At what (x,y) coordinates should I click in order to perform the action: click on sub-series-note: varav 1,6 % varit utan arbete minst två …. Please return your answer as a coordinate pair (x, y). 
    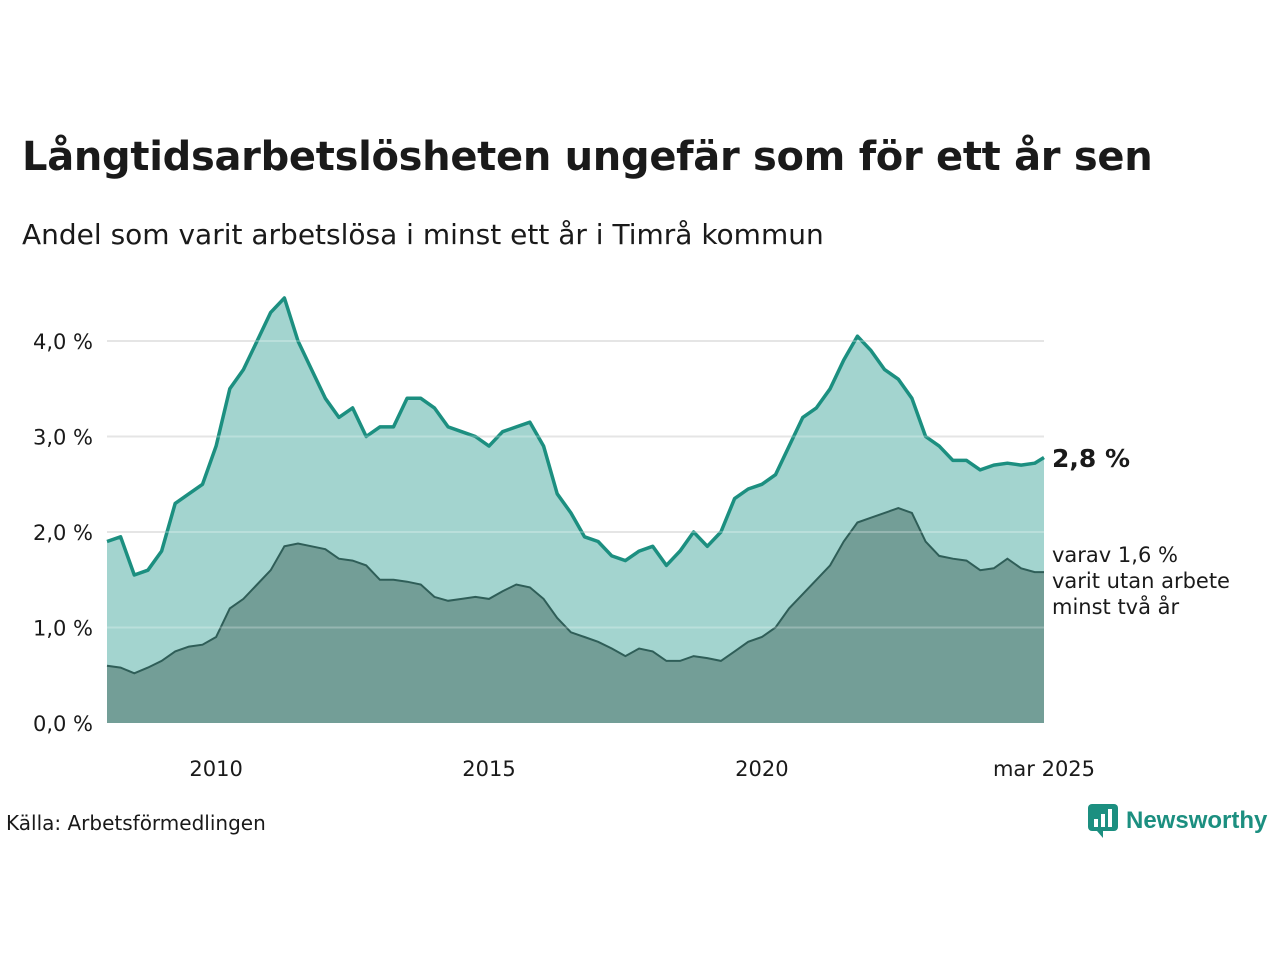
    Looking at the image, I should click on (1141, 581).